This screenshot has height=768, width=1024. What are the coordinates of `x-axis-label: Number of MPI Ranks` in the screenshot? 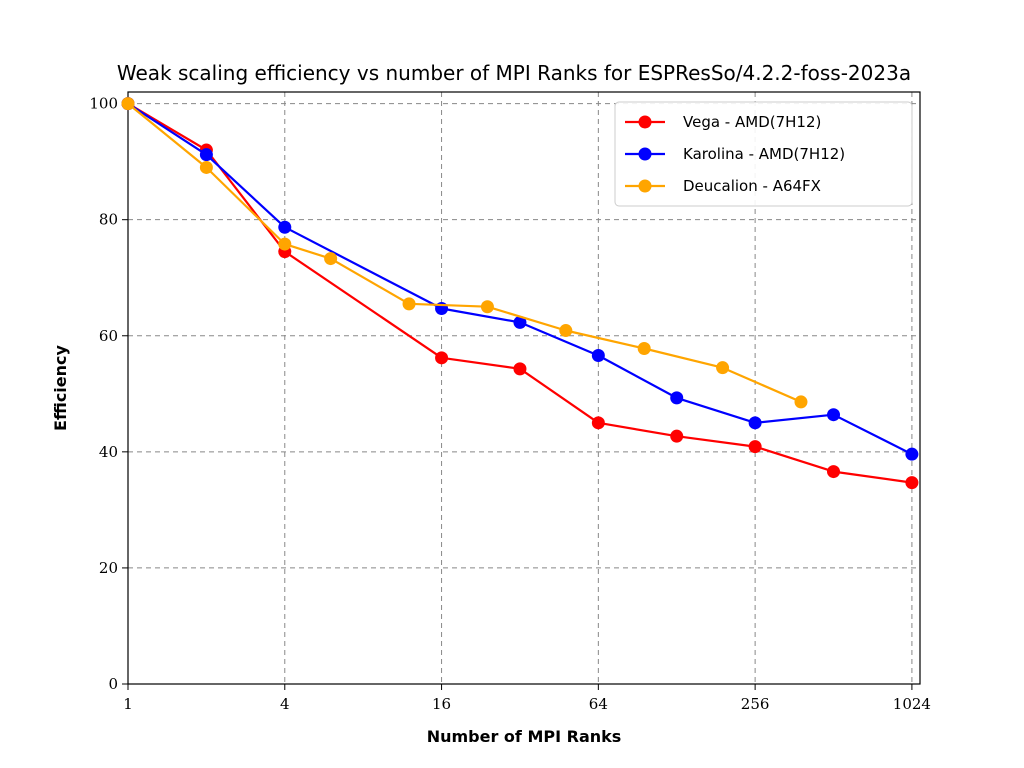 It's located at (524, 736).